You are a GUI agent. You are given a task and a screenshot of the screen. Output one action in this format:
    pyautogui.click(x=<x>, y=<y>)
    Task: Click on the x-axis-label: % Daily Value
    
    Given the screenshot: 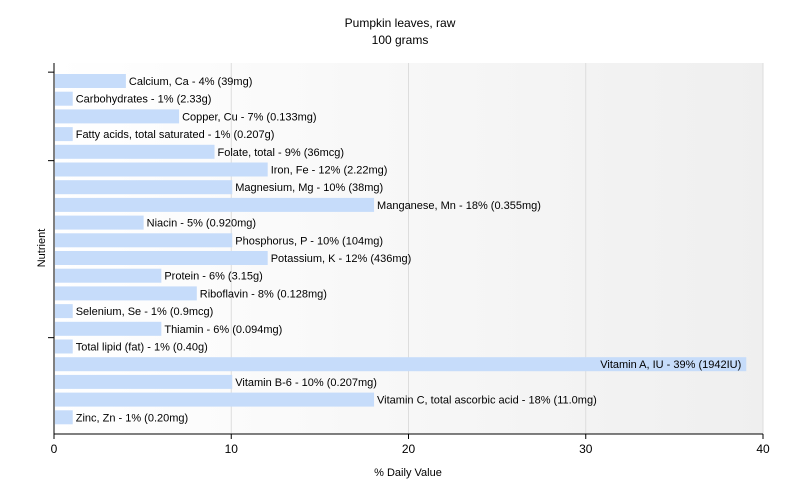 What is the action you would take?
    pyautogui.click(x=408, y=473)
    